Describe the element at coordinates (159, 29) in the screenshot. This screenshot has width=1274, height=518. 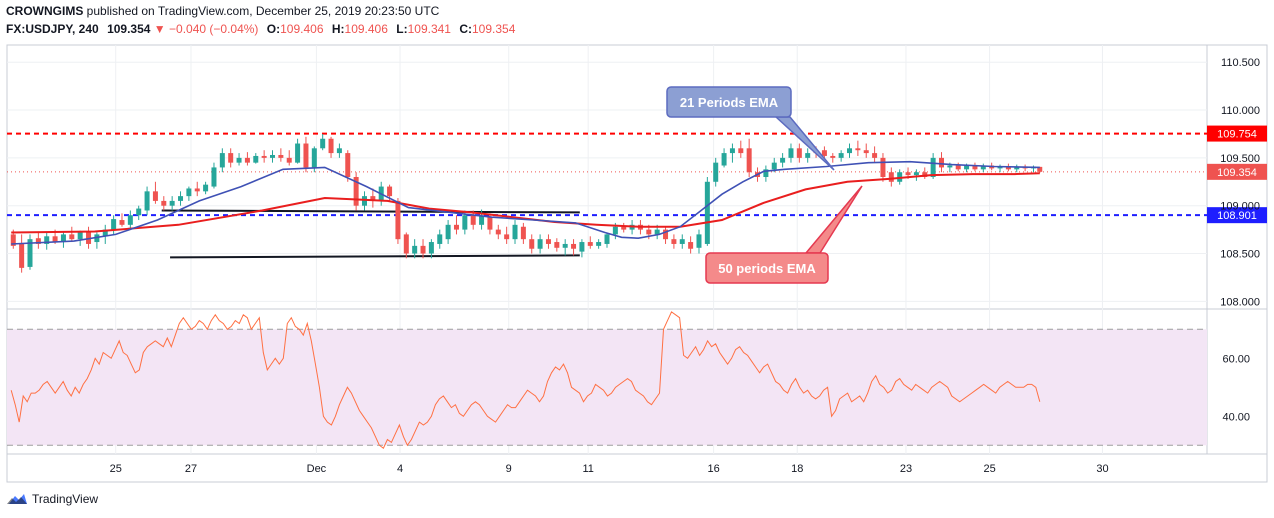
I see `change-arrow-icon: ▼` at that location.